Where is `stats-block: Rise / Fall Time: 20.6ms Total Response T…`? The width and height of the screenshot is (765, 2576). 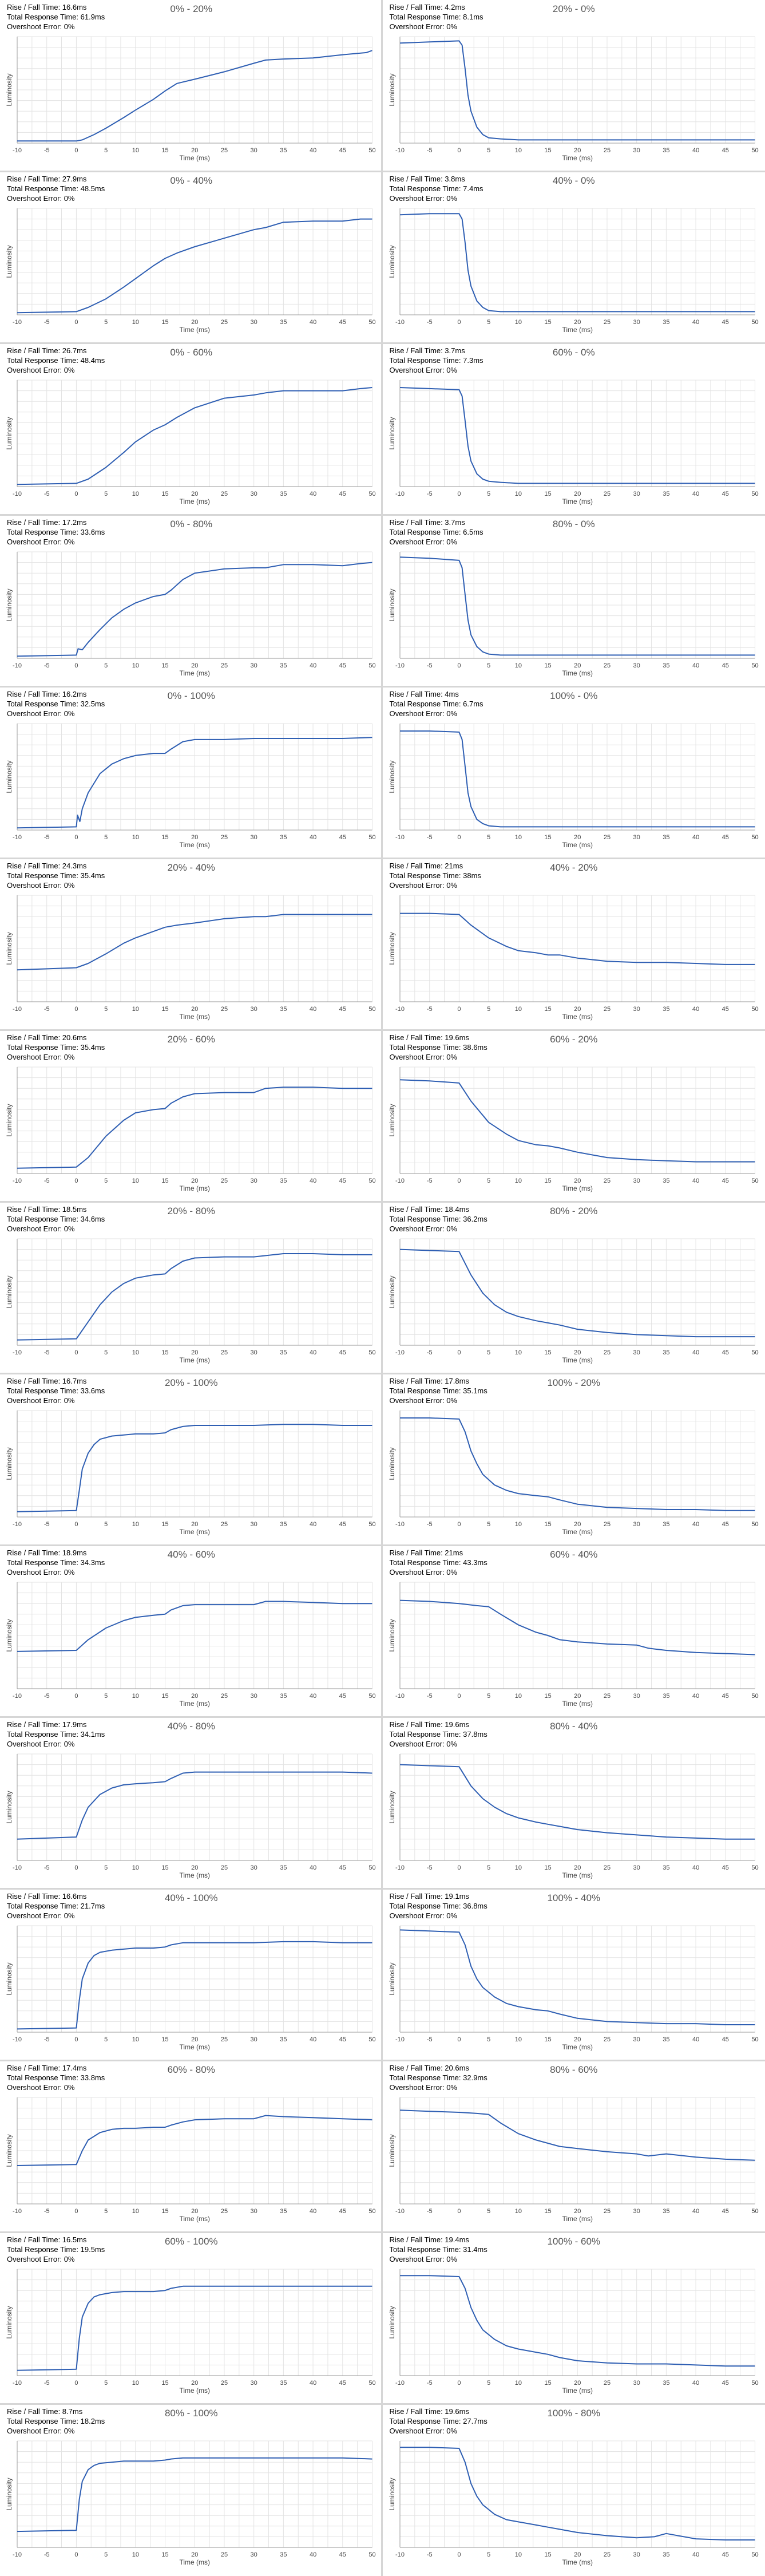 stats-block: Rise / Fall Time: 20.6ms Total Response T… is located at coordinates (56, 1047).